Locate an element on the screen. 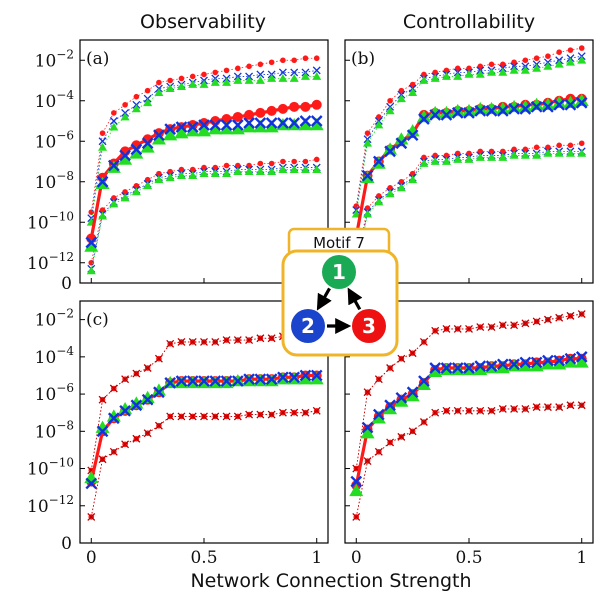  series-line is located at coordinates (468, 167).